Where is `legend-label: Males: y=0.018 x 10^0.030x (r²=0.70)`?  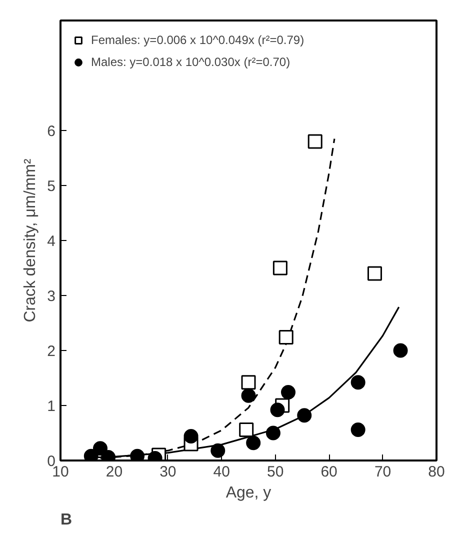 legend-label: Males: y=0.018 x 10^0.030x (r²=0.70) is located at coordinates (190, 62).